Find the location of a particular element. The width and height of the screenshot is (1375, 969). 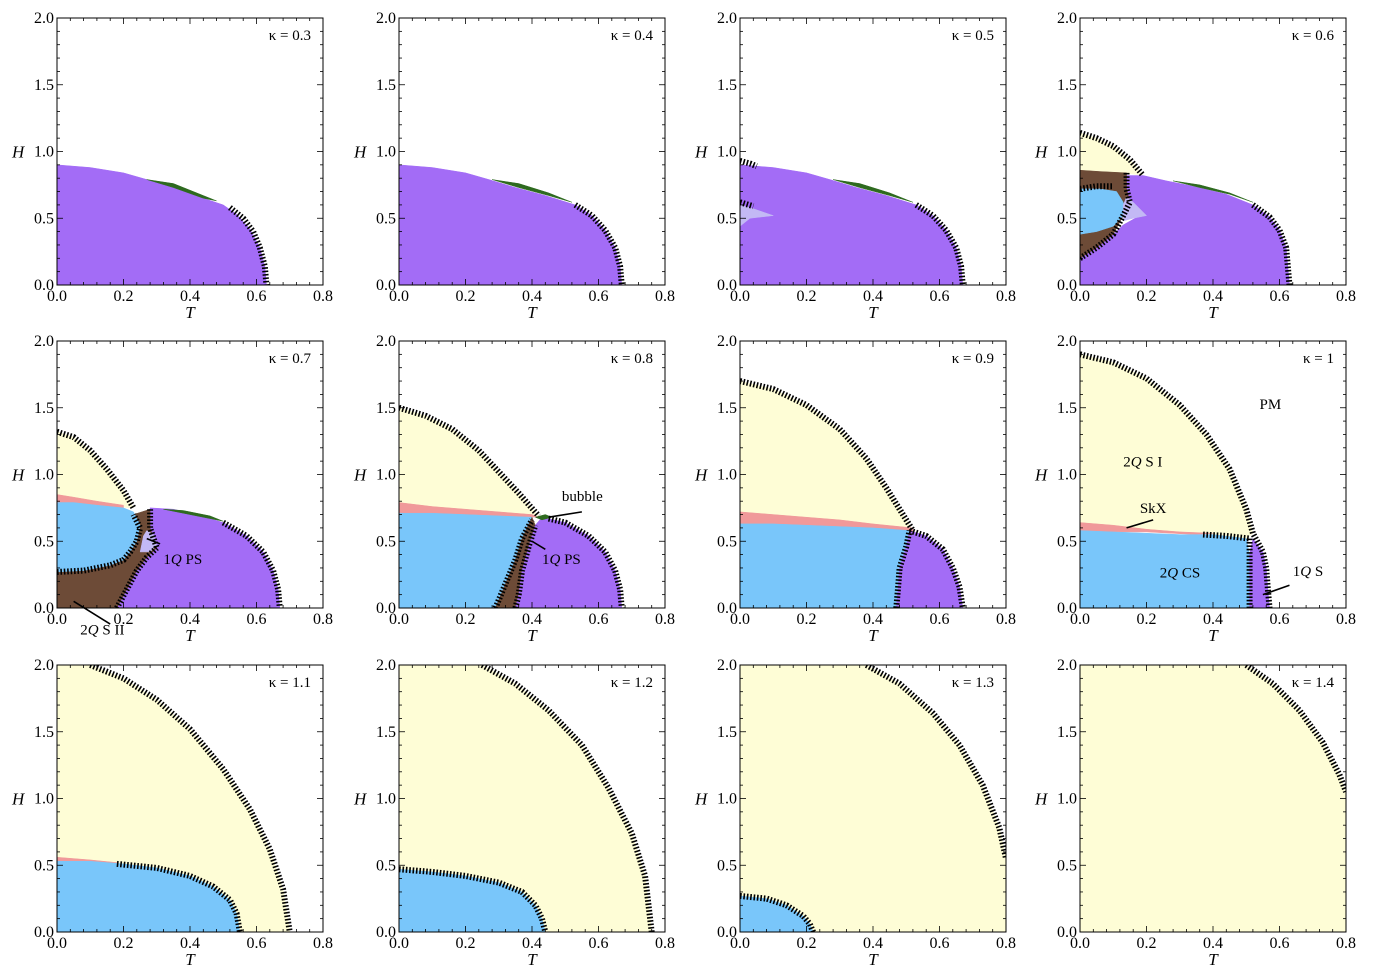

kappa-label: κ = 0.9 is located at coordinates (973, 359).